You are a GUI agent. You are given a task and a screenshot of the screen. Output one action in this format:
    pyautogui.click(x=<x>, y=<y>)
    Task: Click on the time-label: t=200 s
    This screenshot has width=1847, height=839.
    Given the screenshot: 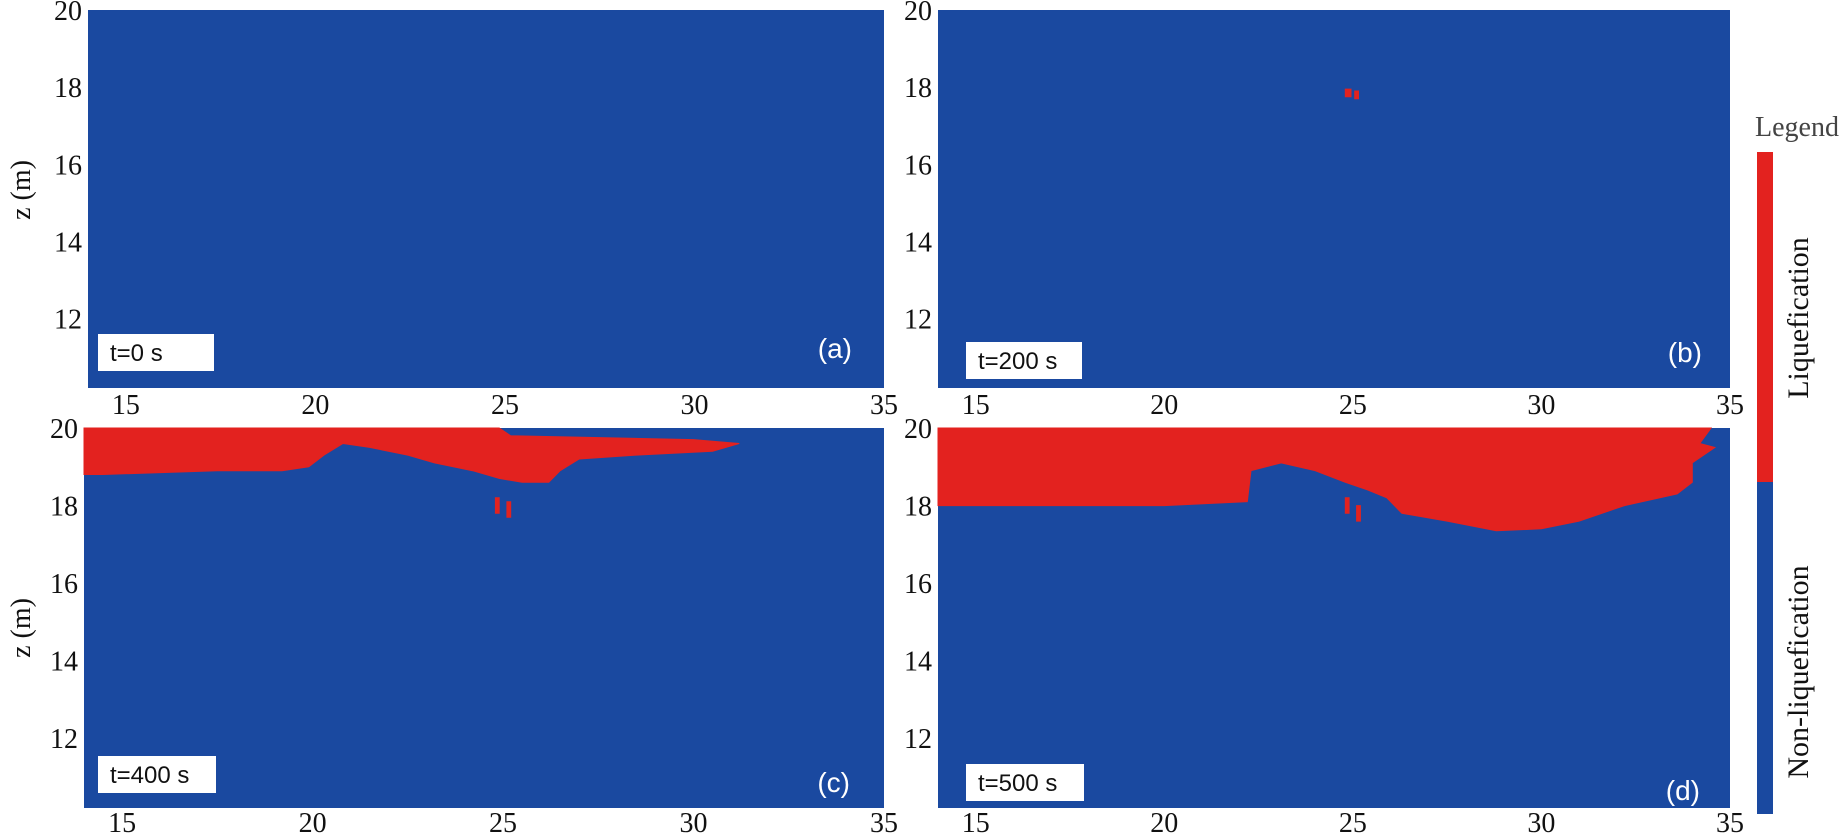 What is the action you would take?
    pyautogui.click(x=1017, y=361)
    